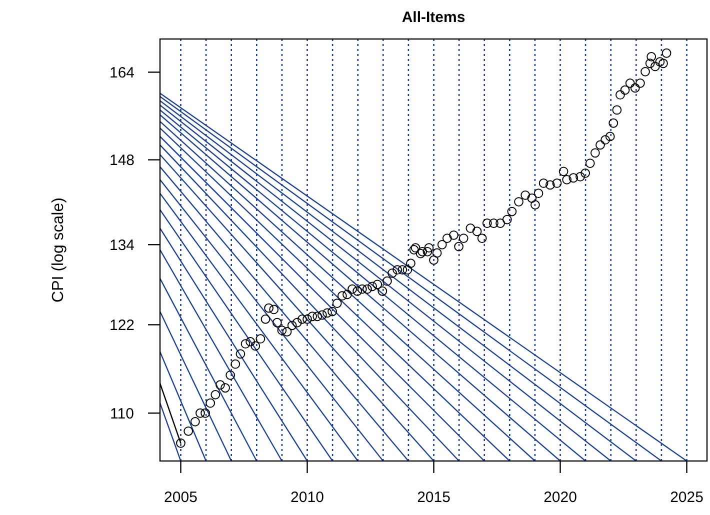 Image resolution: width=710 pixels, height=515 pixels. What do you see at coordinates (58, 250) in the screenshot?
I see `y-axis-title: CPI (log scale)` at bounding box center [58, 250].